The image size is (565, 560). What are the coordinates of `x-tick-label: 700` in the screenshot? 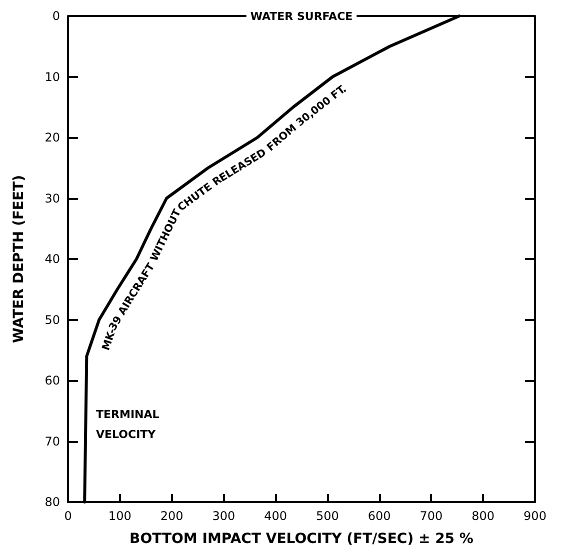 It's located at (431, 516).